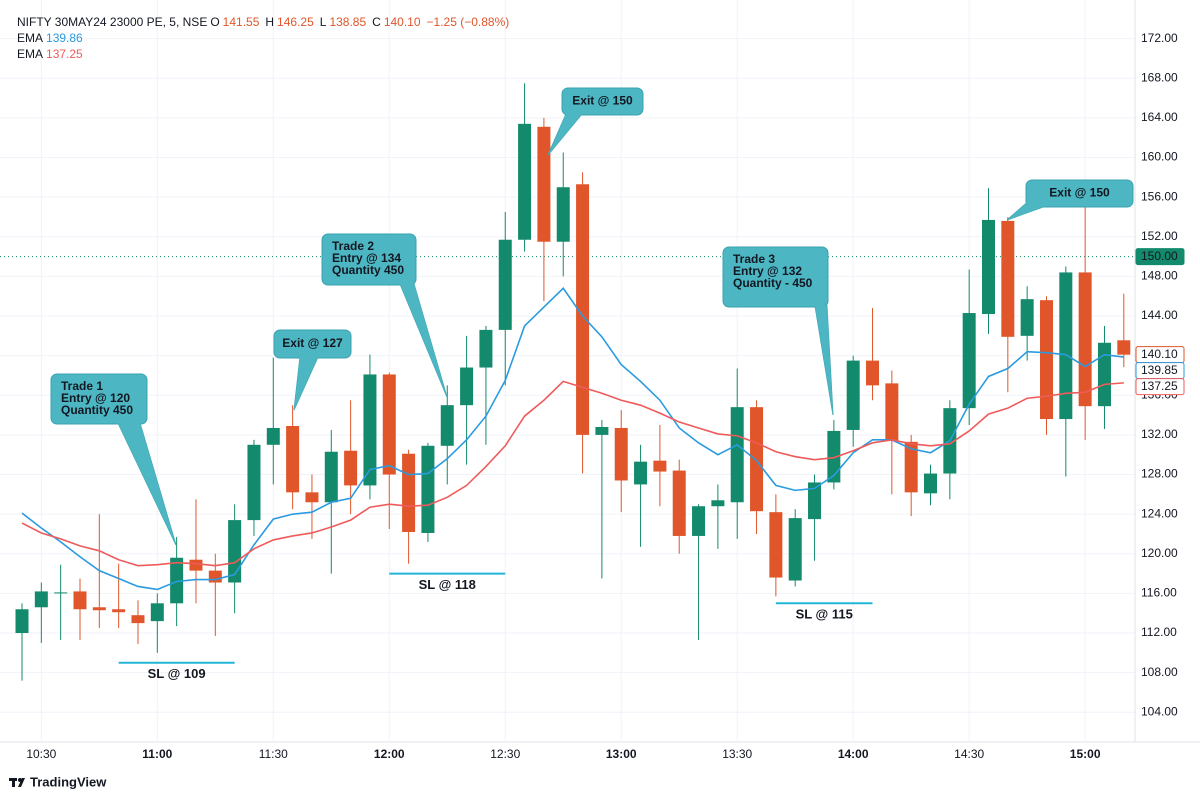  Describe the element at coordinates (215, 22) in the screenshot. I see `ohlc-key: O` at that location.